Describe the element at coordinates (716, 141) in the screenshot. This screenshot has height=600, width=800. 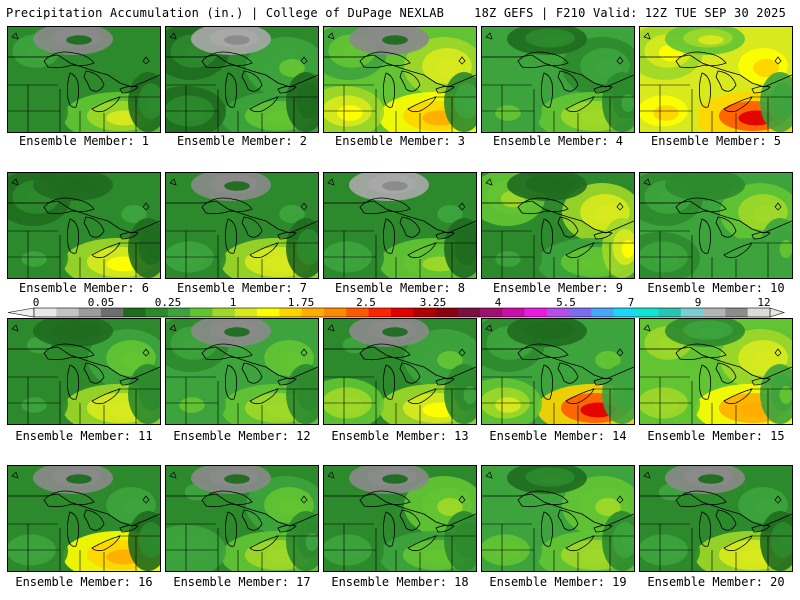
I see `ensemble-member-caption: Ensemble Member: 5` at that location.